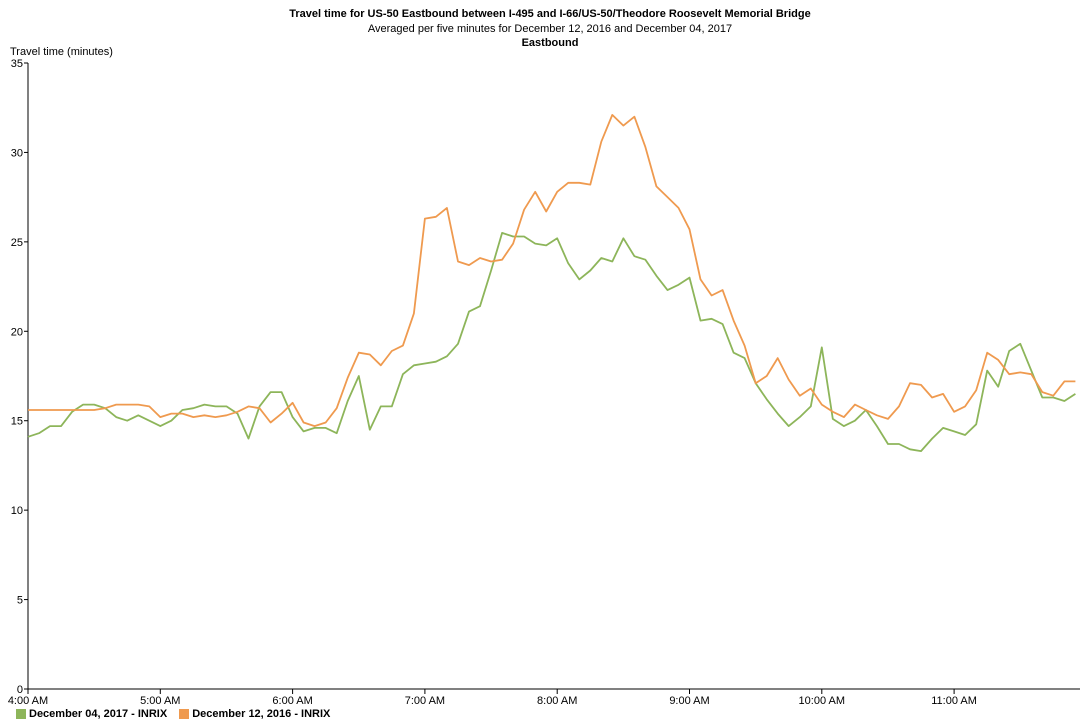 Image resolution: width=1088 pixels, height=726 pixels. What do you see at coordinates (20, 601) in the screenshot?
I see `y-tick-label: 5` at bounding box center [20, 601].